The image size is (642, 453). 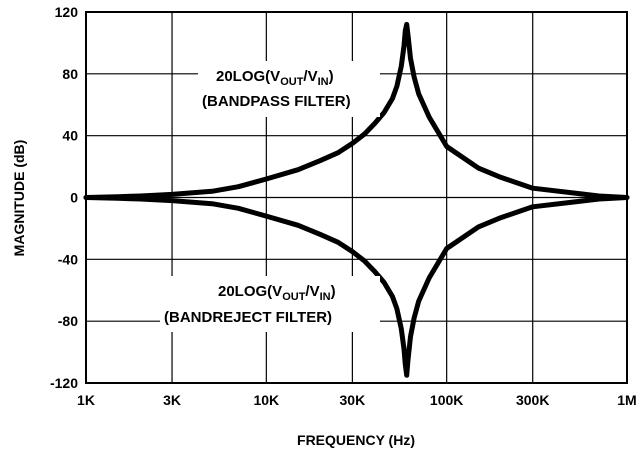 I want to click on y-axis-title: MAGNITUDE (dB), so click(x=19, y=198).